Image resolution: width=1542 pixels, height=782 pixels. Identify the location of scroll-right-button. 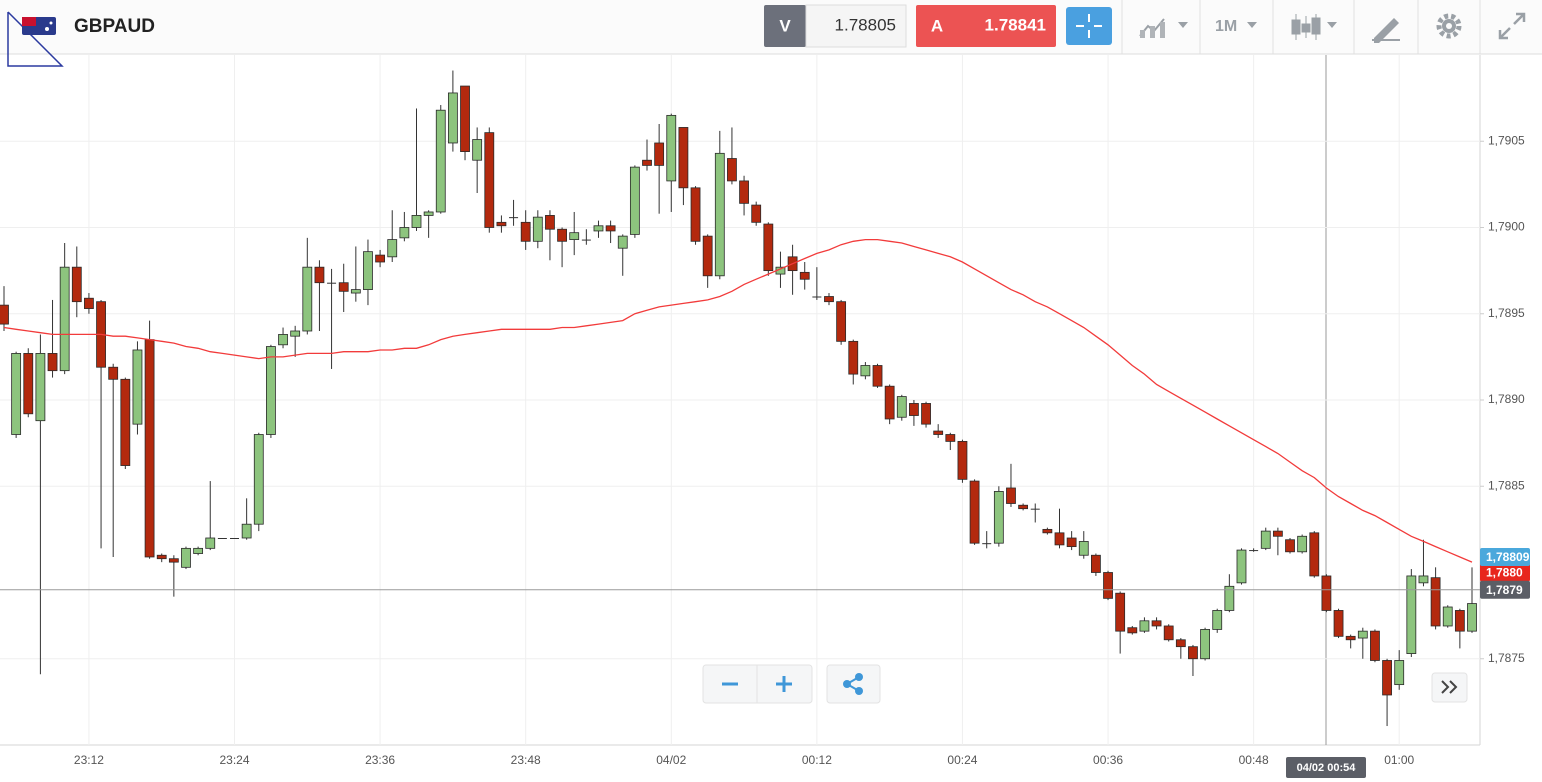
(1449, 687).